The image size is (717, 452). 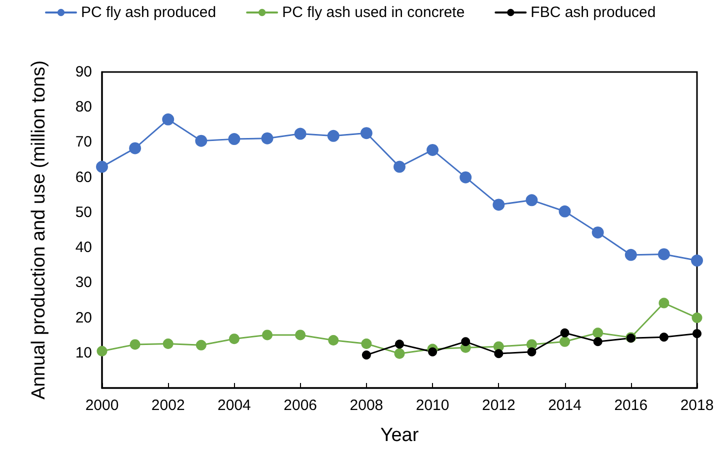 I want to click on x-axis-title: Year, so click(x=400, y=435).